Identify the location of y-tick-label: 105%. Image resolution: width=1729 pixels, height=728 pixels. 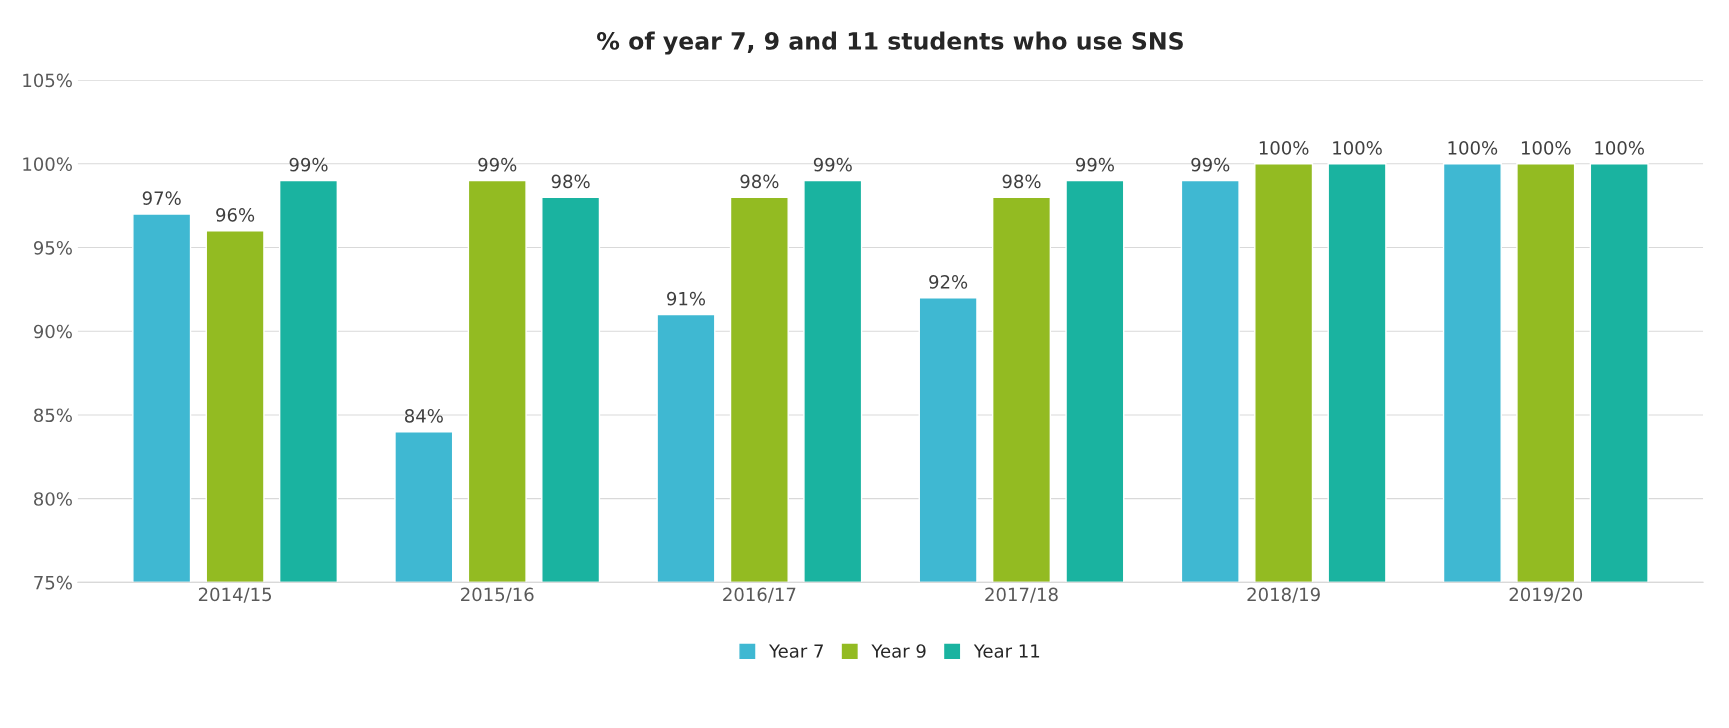
(47, 80).